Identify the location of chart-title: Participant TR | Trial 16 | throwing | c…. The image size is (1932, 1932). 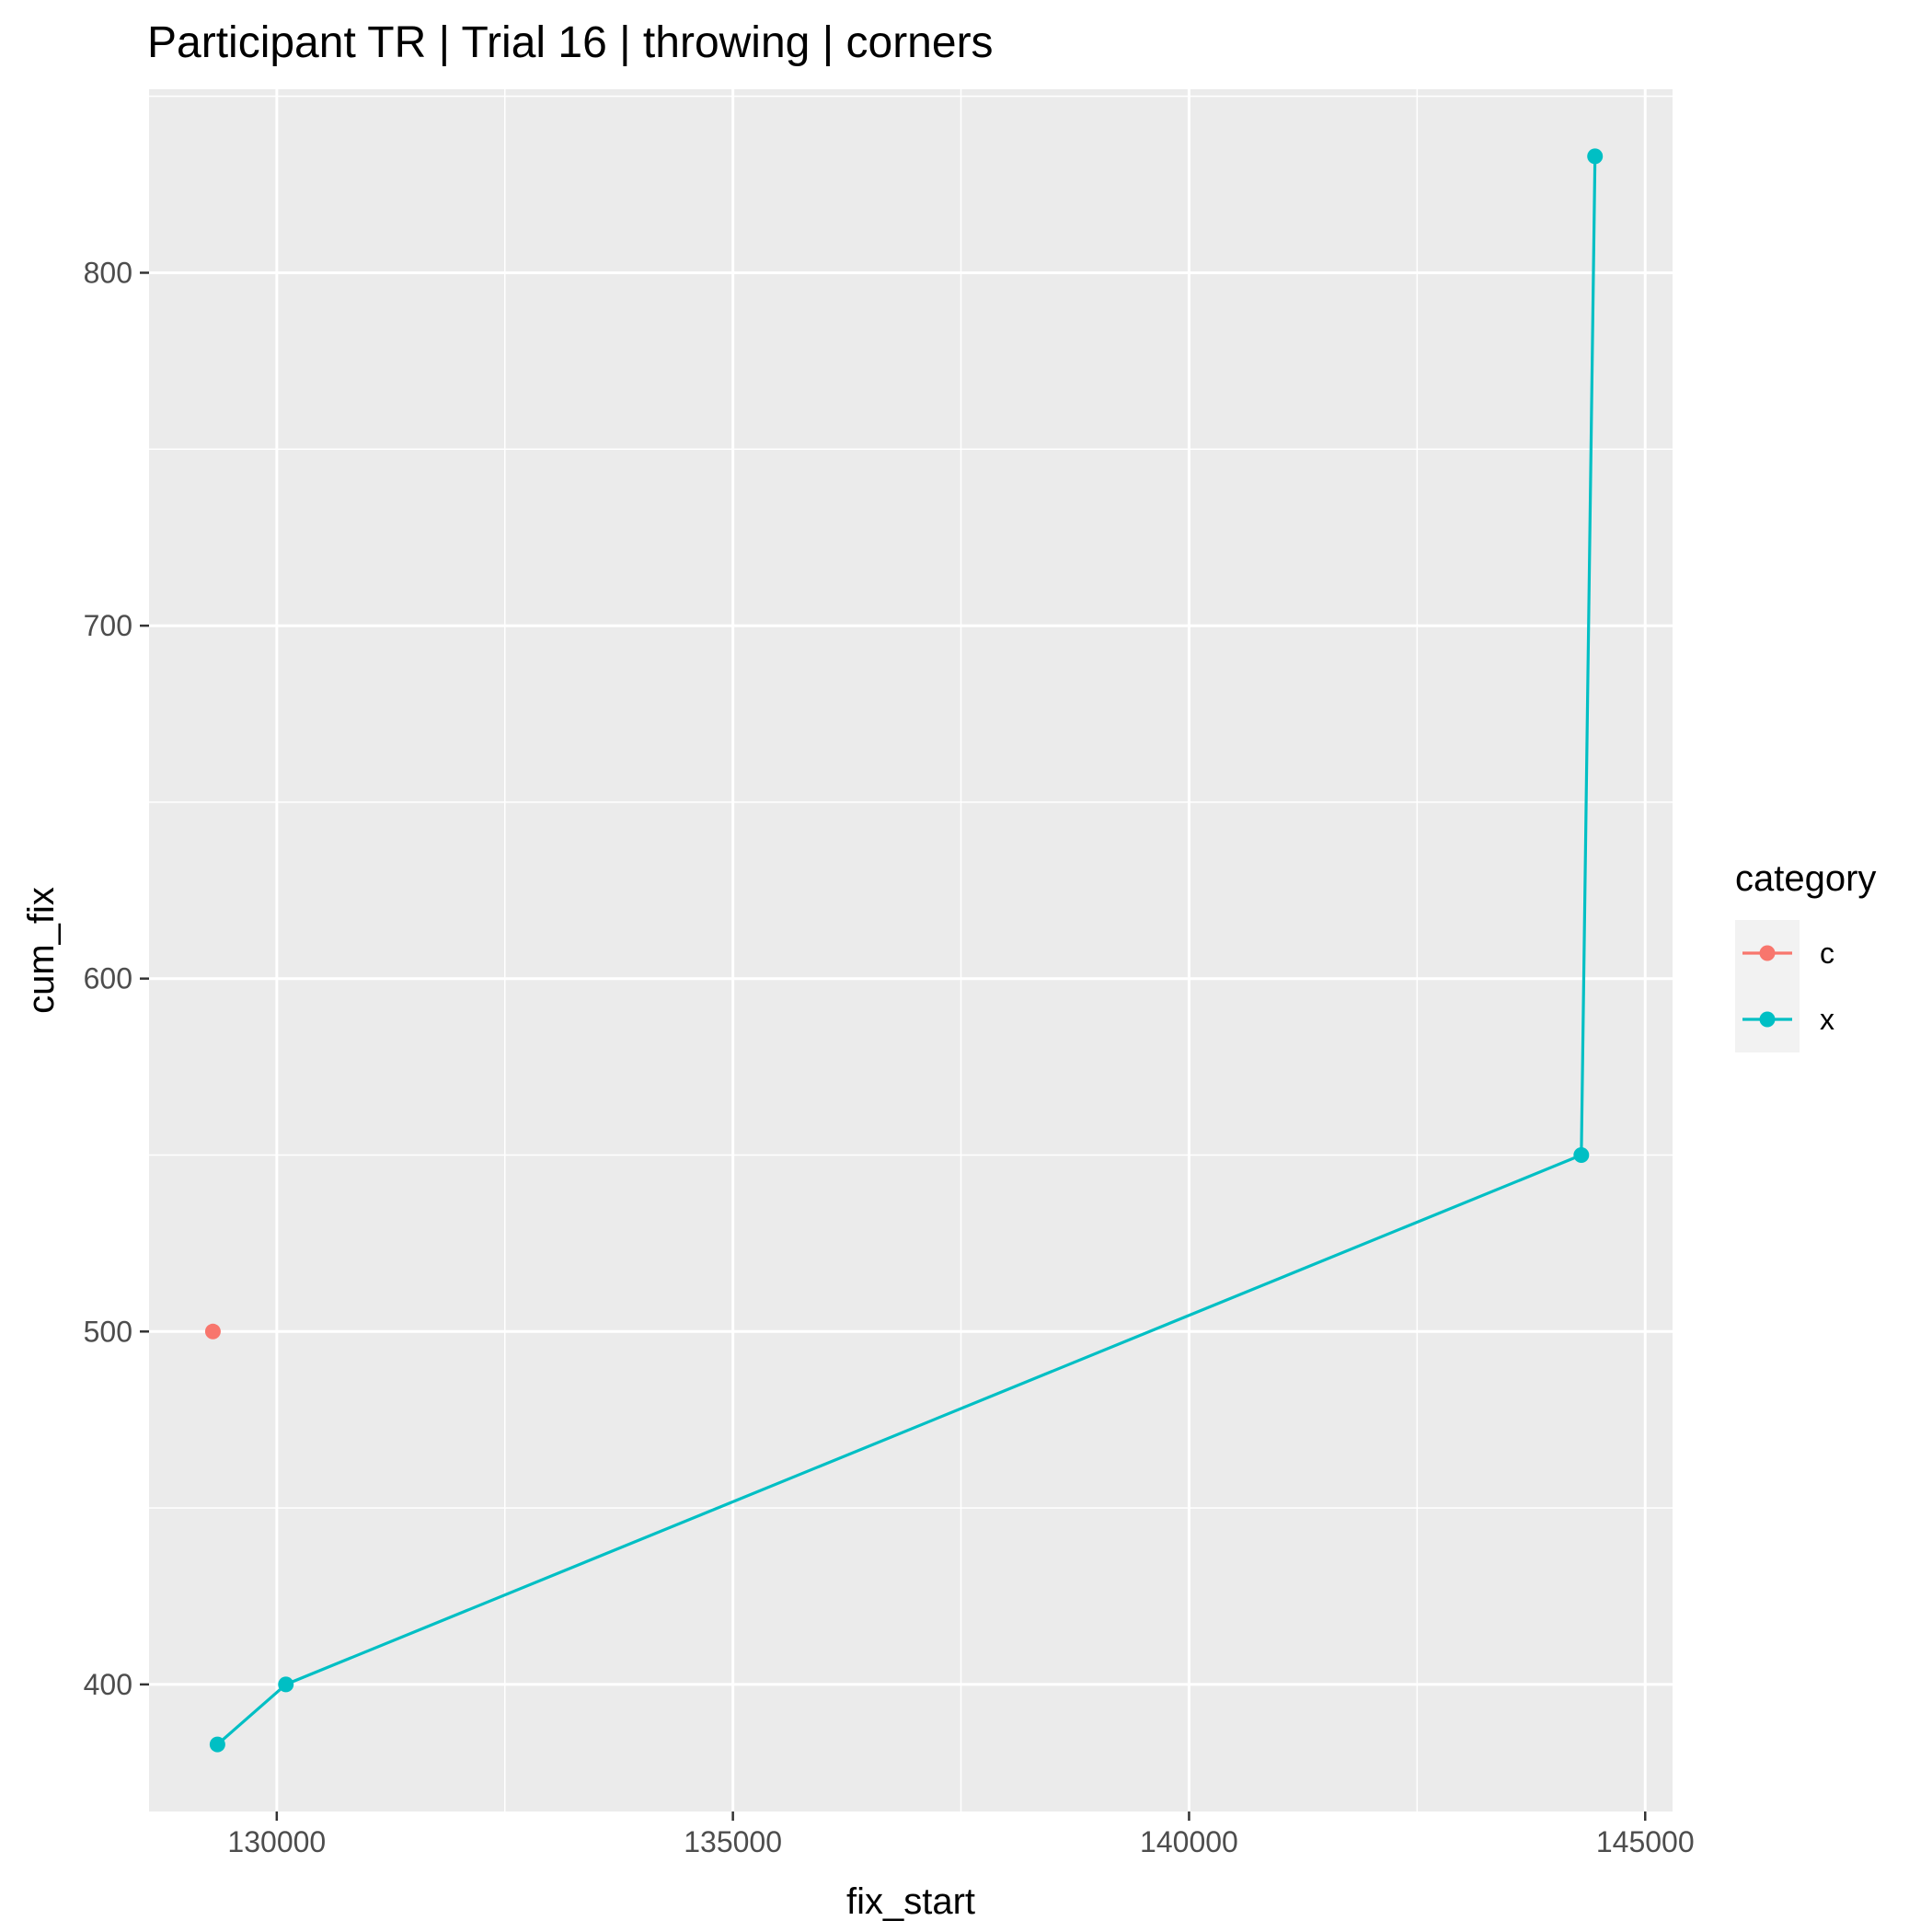
(570, 42).